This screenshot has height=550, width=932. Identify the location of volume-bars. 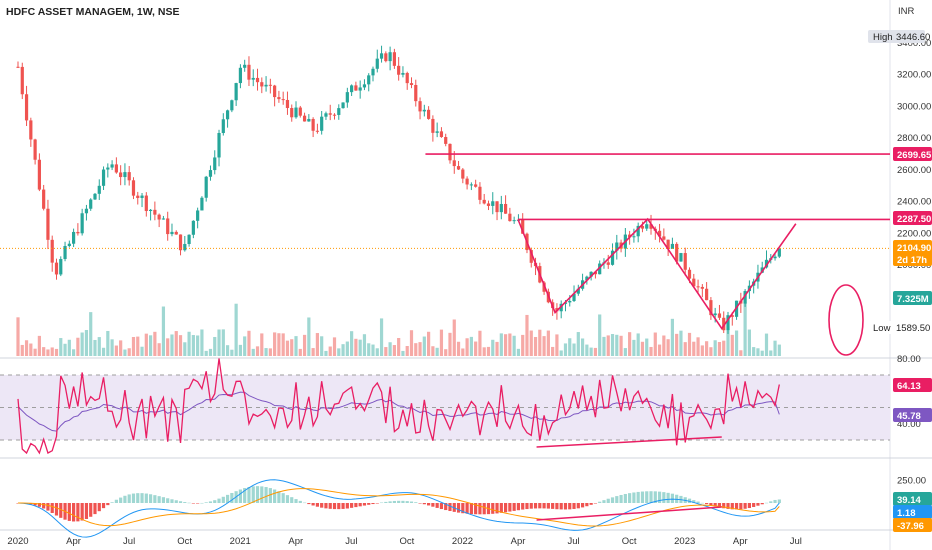
(398, 329).